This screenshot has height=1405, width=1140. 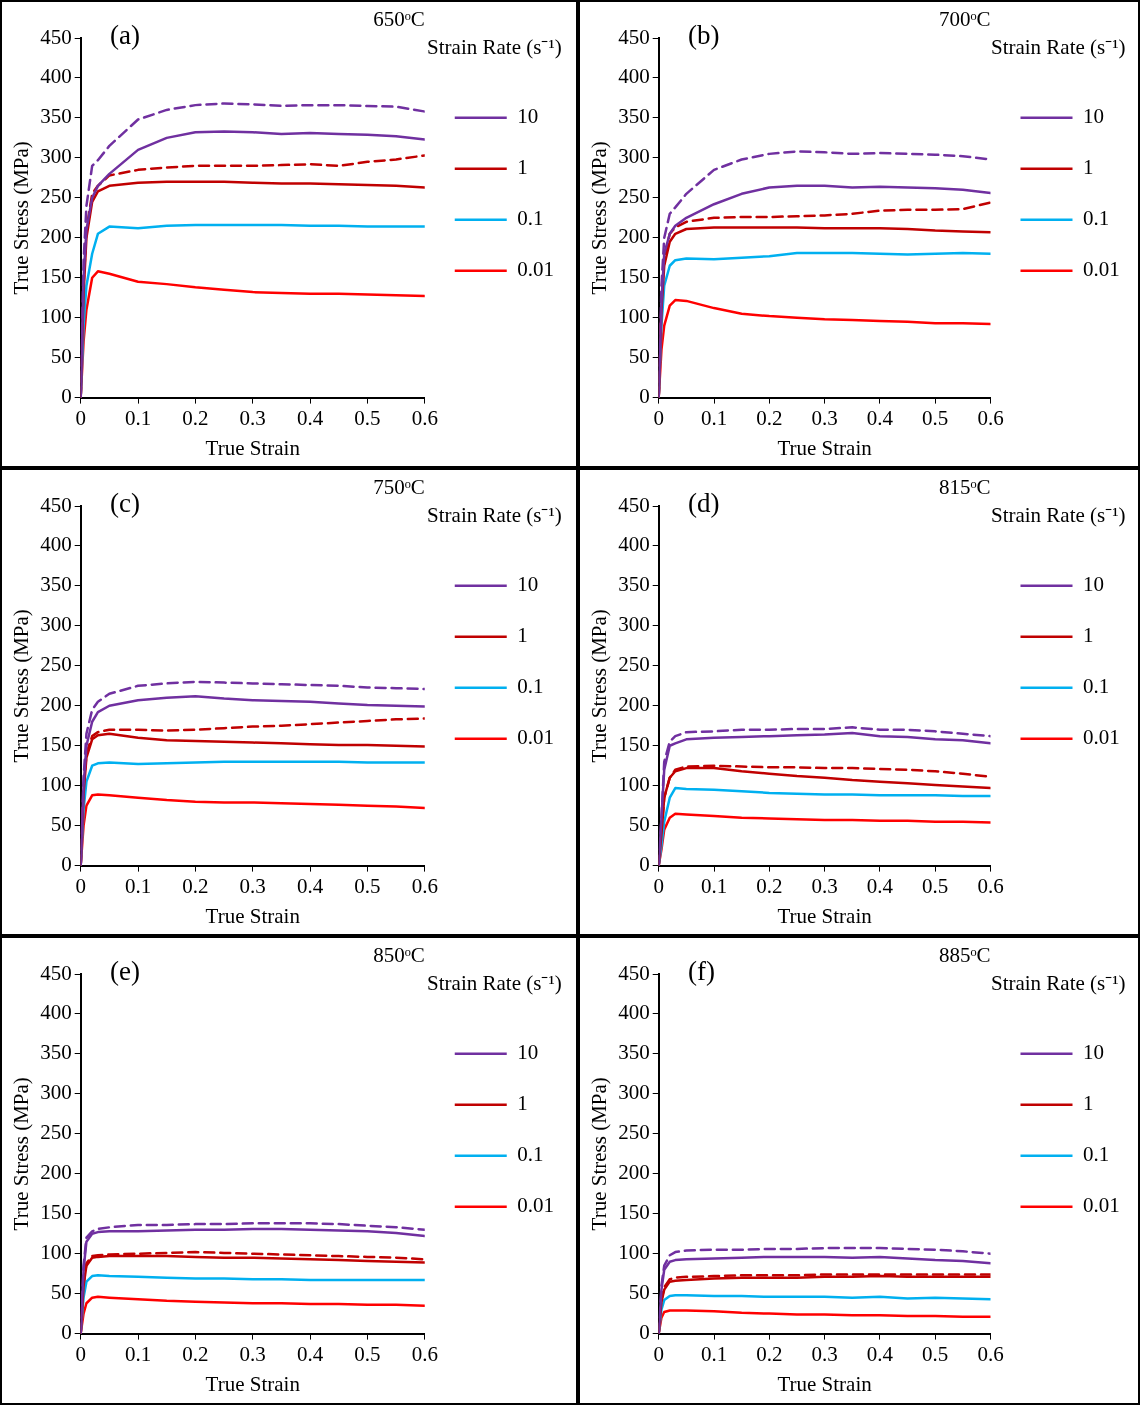 What do you see at coordinates (56, 784) in the screenshot?
I see `y-tick-label: 100` at bounding box center [56, 784].